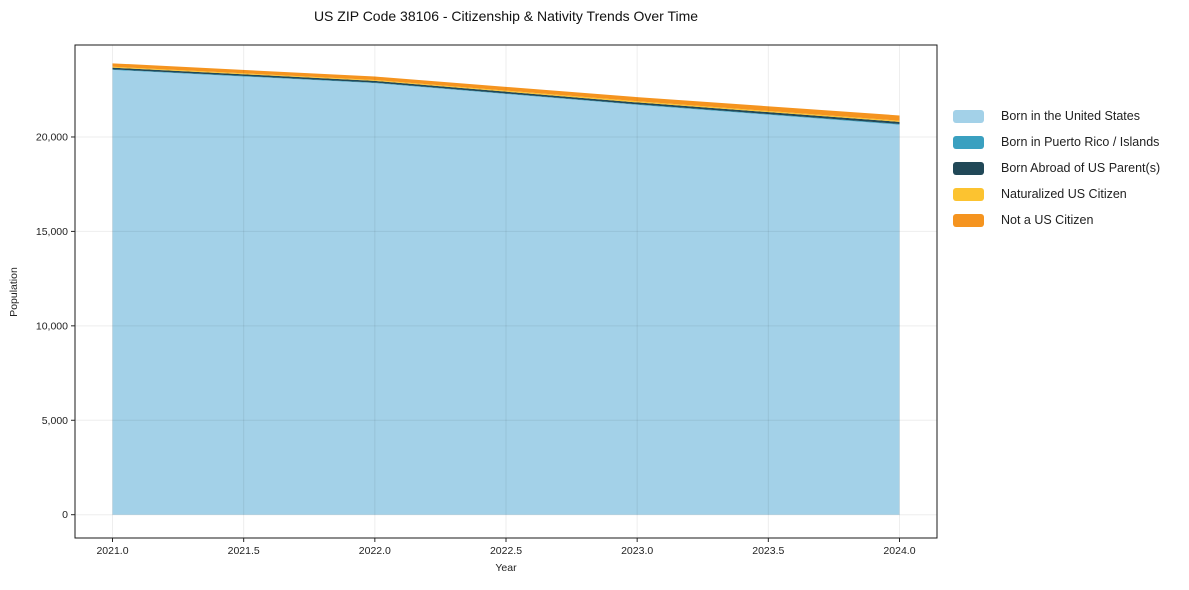  Describe the element at coordinates (768, 551) in the screenshot. I see `x-tick-label: 2023.5` at that location.